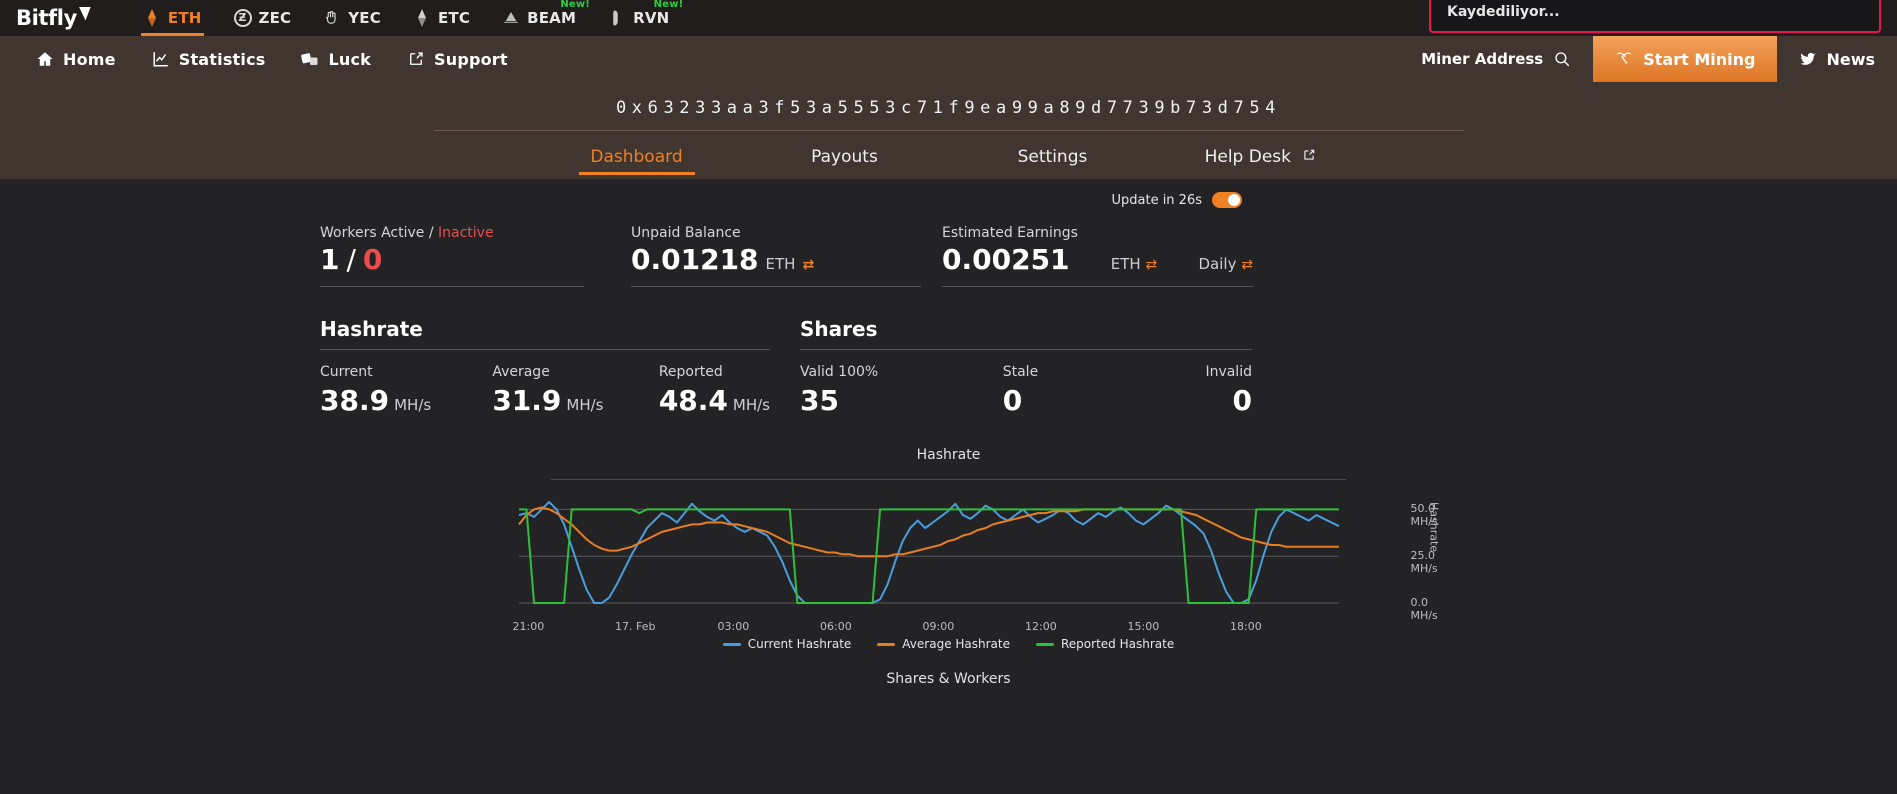  I want to click on nav-item-support: Support, so click(457, 59).